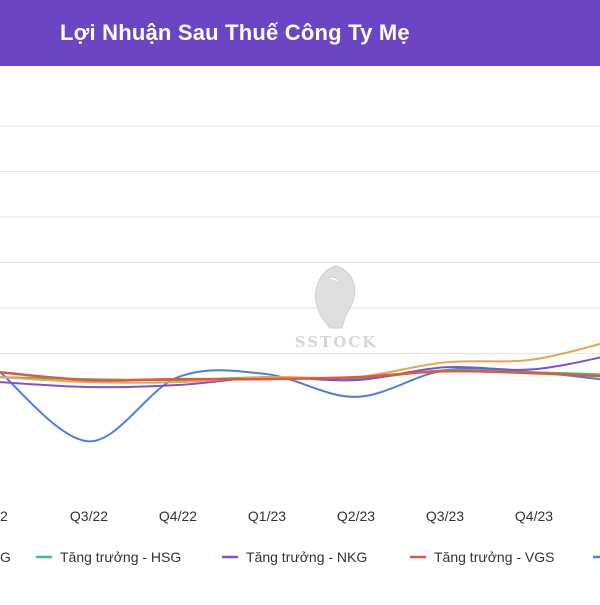 The width and height of the screenshot is (600, 605). Describe the element at coordinates (445, 516) in the screenshot. I see `x-tick-label: Q3/23` at that location.